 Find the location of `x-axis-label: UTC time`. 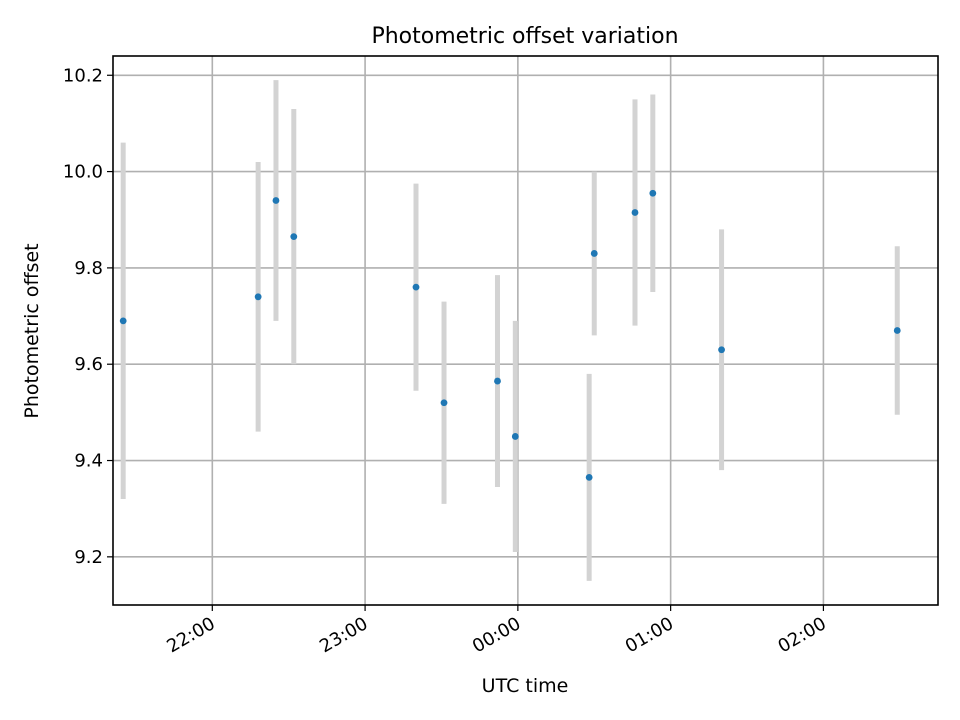

x-axis-label: UTC time is located at coordinates (525, 686).